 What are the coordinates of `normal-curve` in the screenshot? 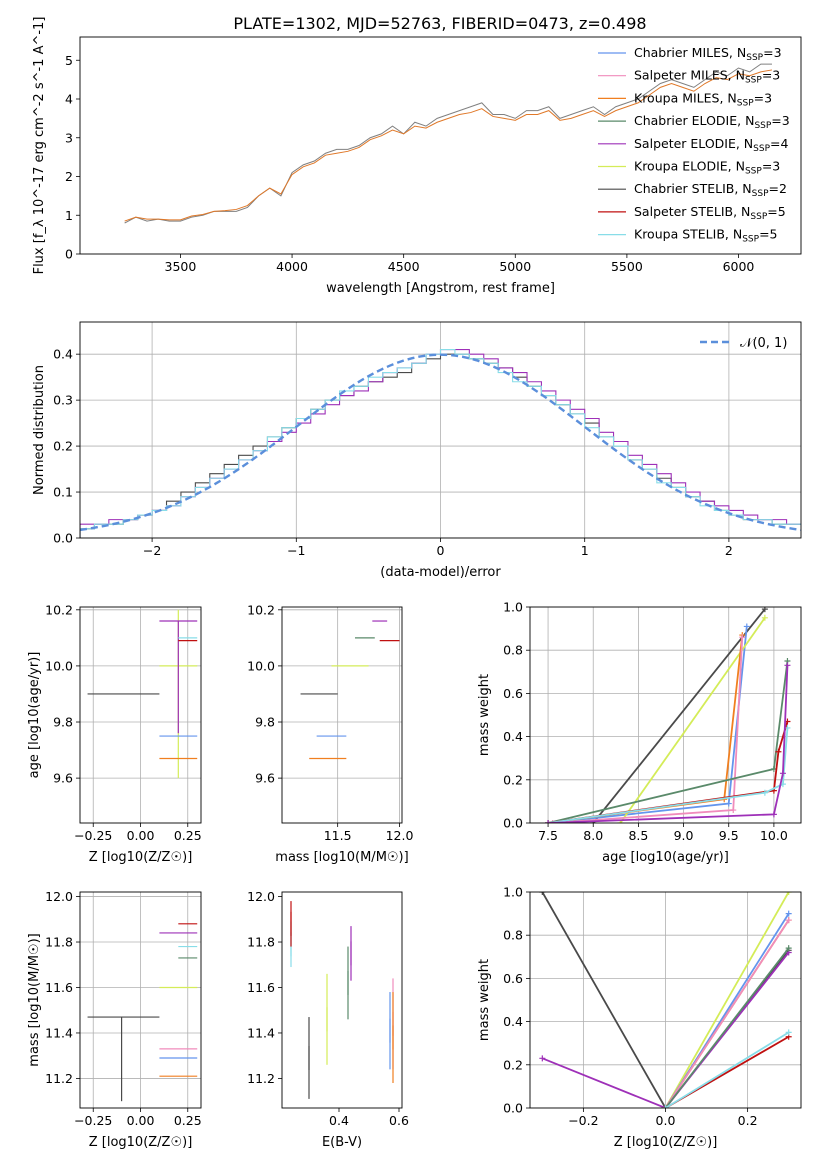 It's located at (440, 442).